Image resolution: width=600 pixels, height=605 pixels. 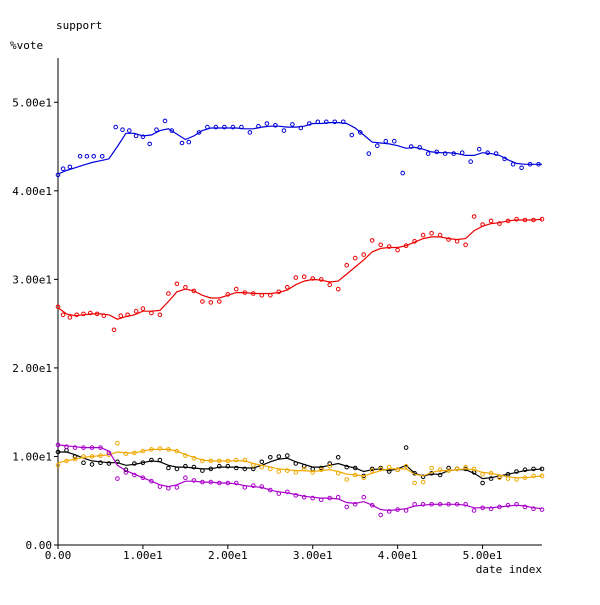 I want to click on x-axis-label: date index, so click(x=509, y=569).